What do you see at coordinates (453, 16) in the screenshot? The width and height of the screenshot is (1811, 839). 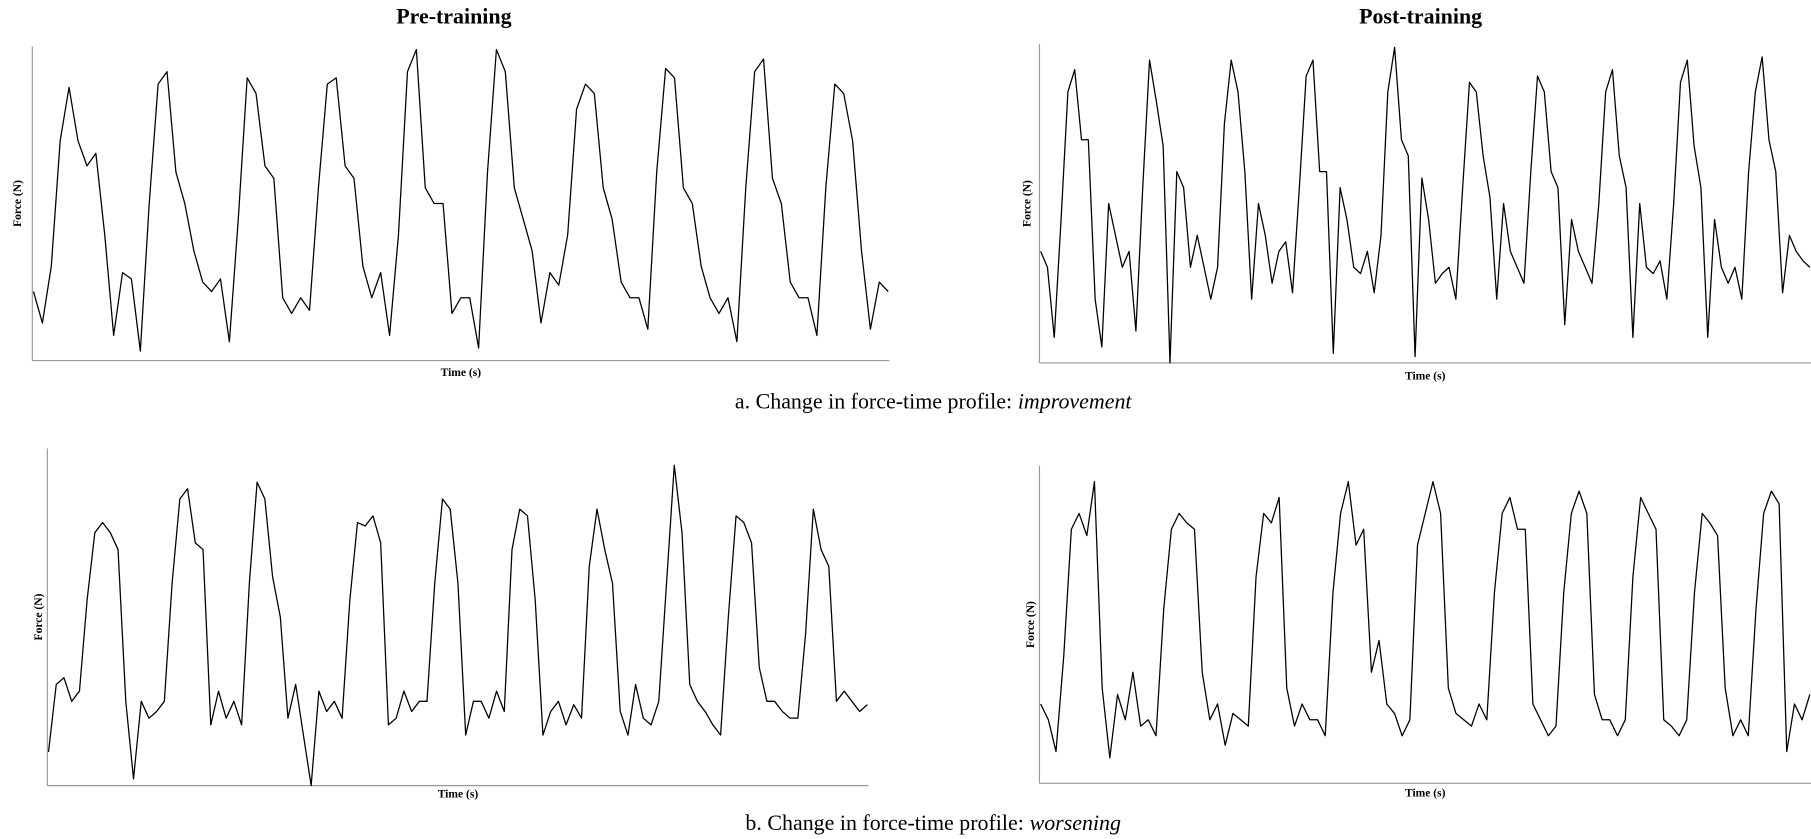 I see `chart-title: Pre-training` at bounding box center [453, 16].